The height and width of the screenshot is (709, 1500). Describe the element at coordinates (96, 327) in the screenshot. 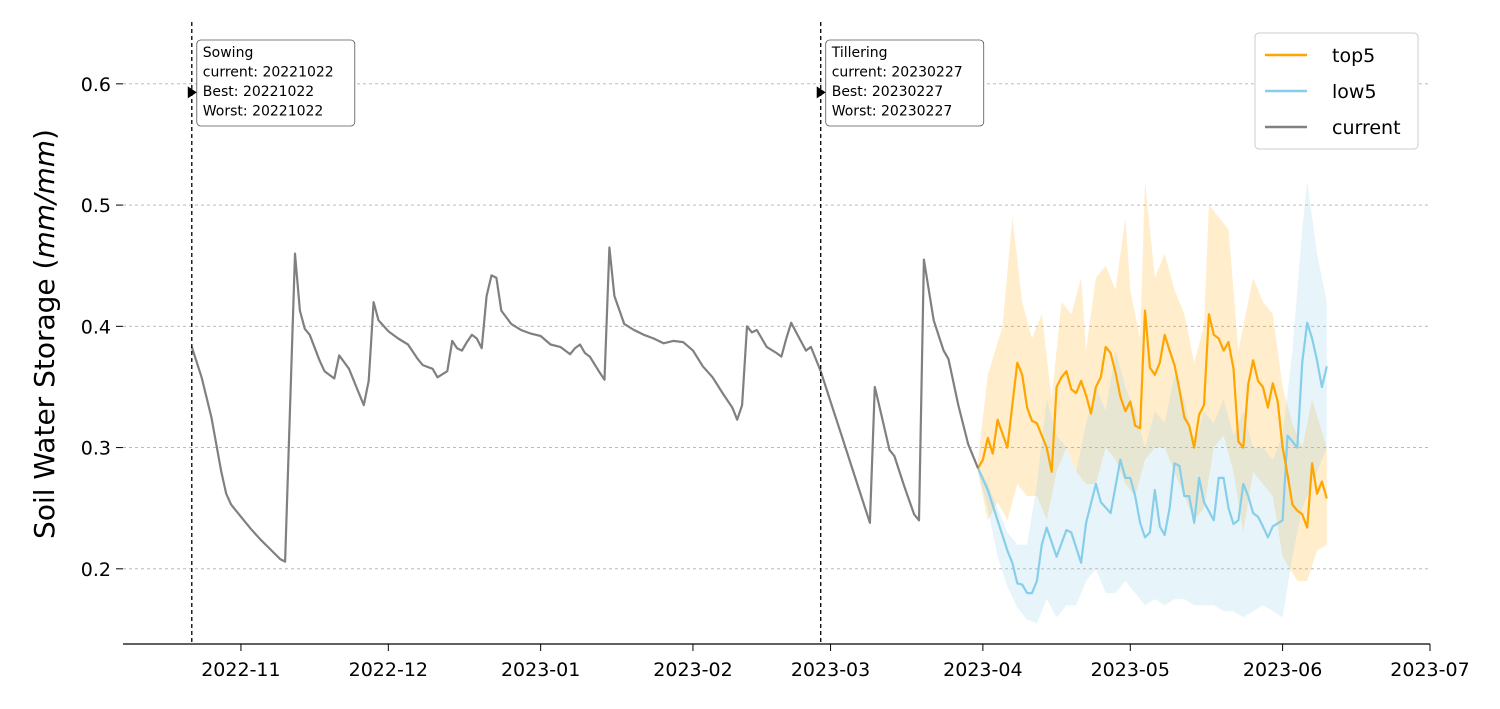

I see `y-tick-label: 0.4` at that location.